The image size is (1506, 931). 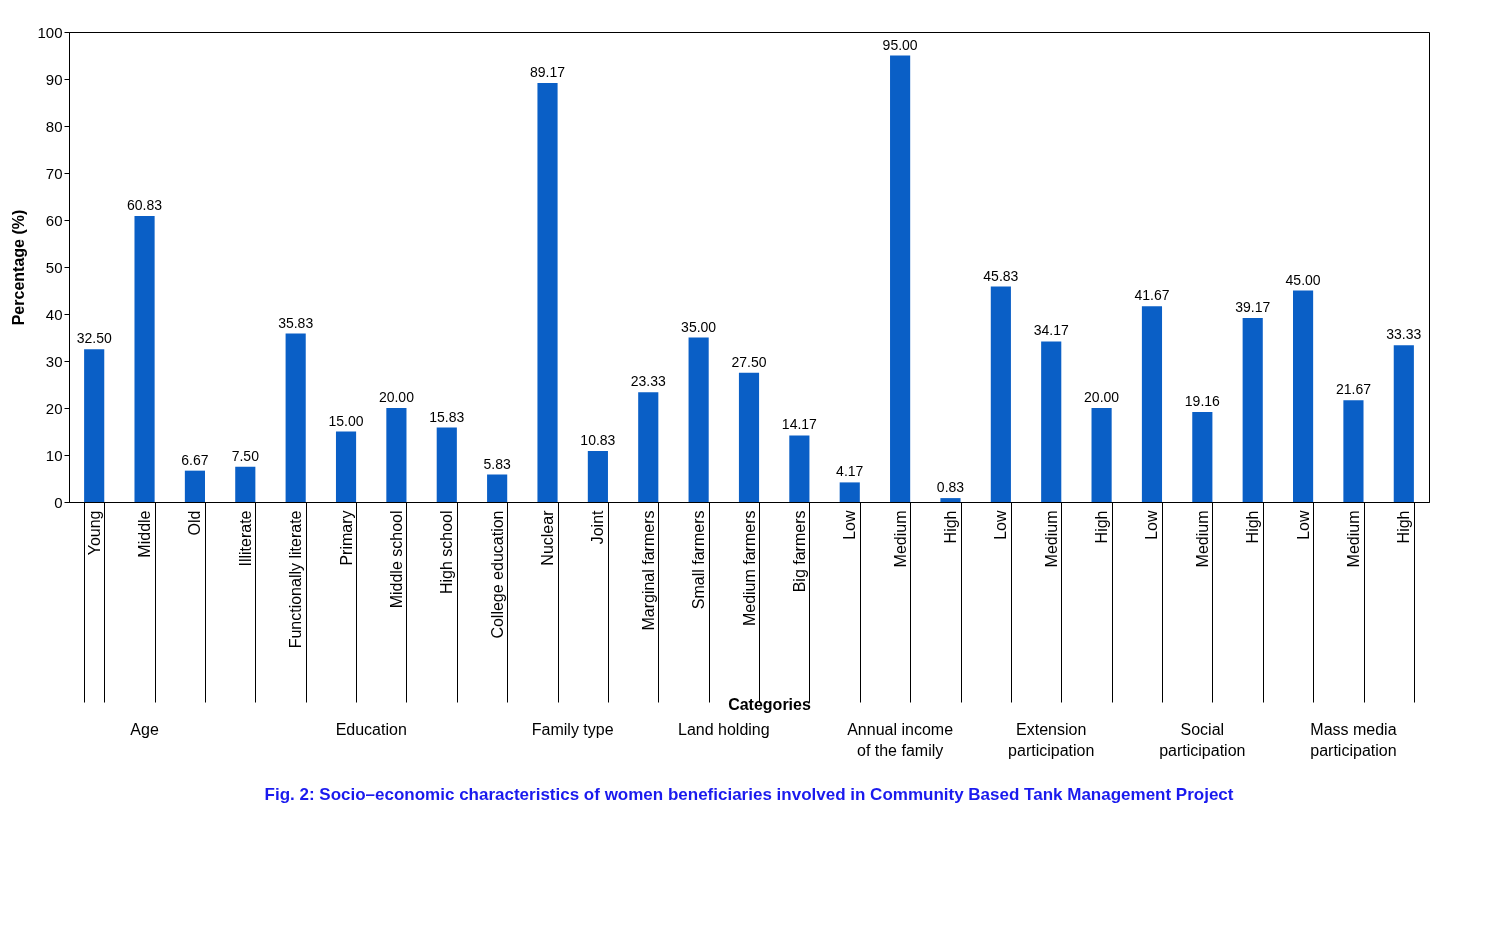 What do you see at coordinates (245, 538) in the screenshot?
I see `x-tick-label: Illiterate` at bounding box center [245, 538].